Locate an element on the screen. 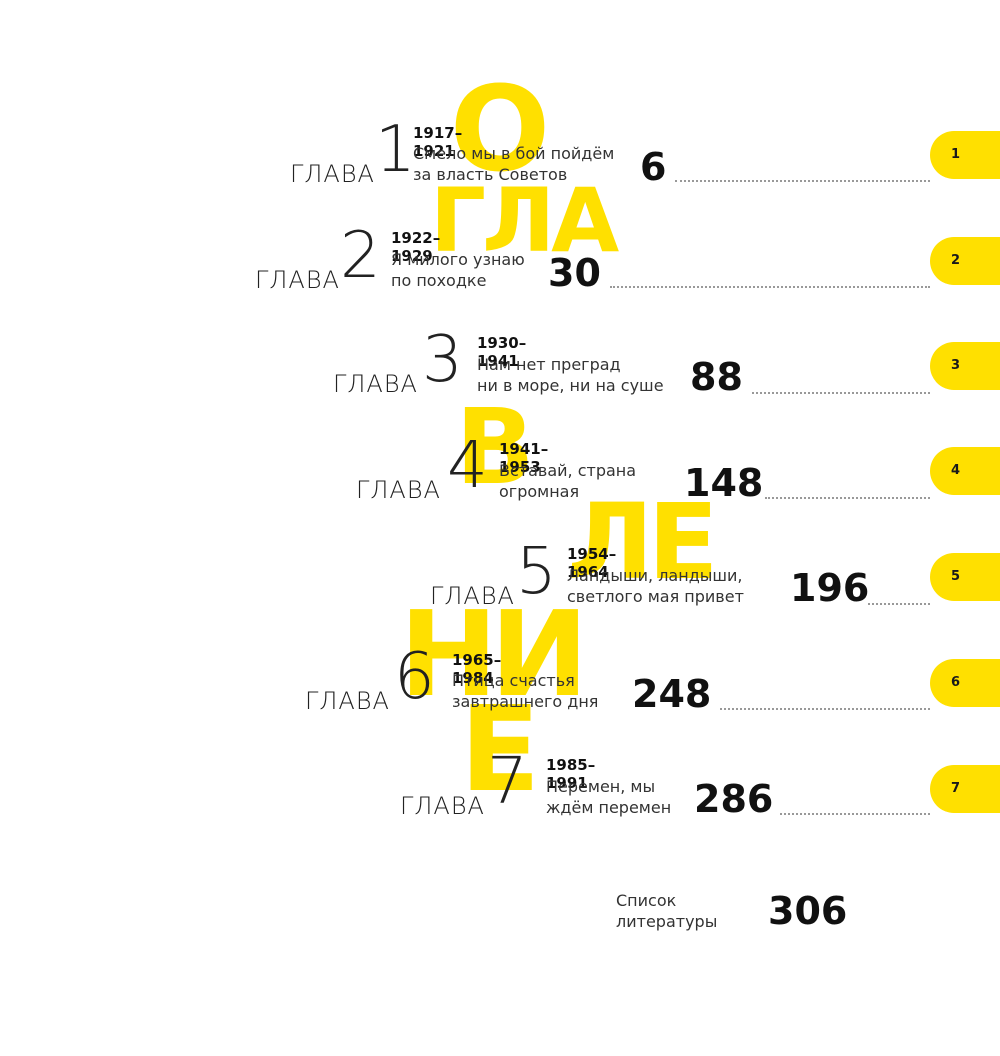  chapter-page-number: 196 is located at coordinates (830, 588).